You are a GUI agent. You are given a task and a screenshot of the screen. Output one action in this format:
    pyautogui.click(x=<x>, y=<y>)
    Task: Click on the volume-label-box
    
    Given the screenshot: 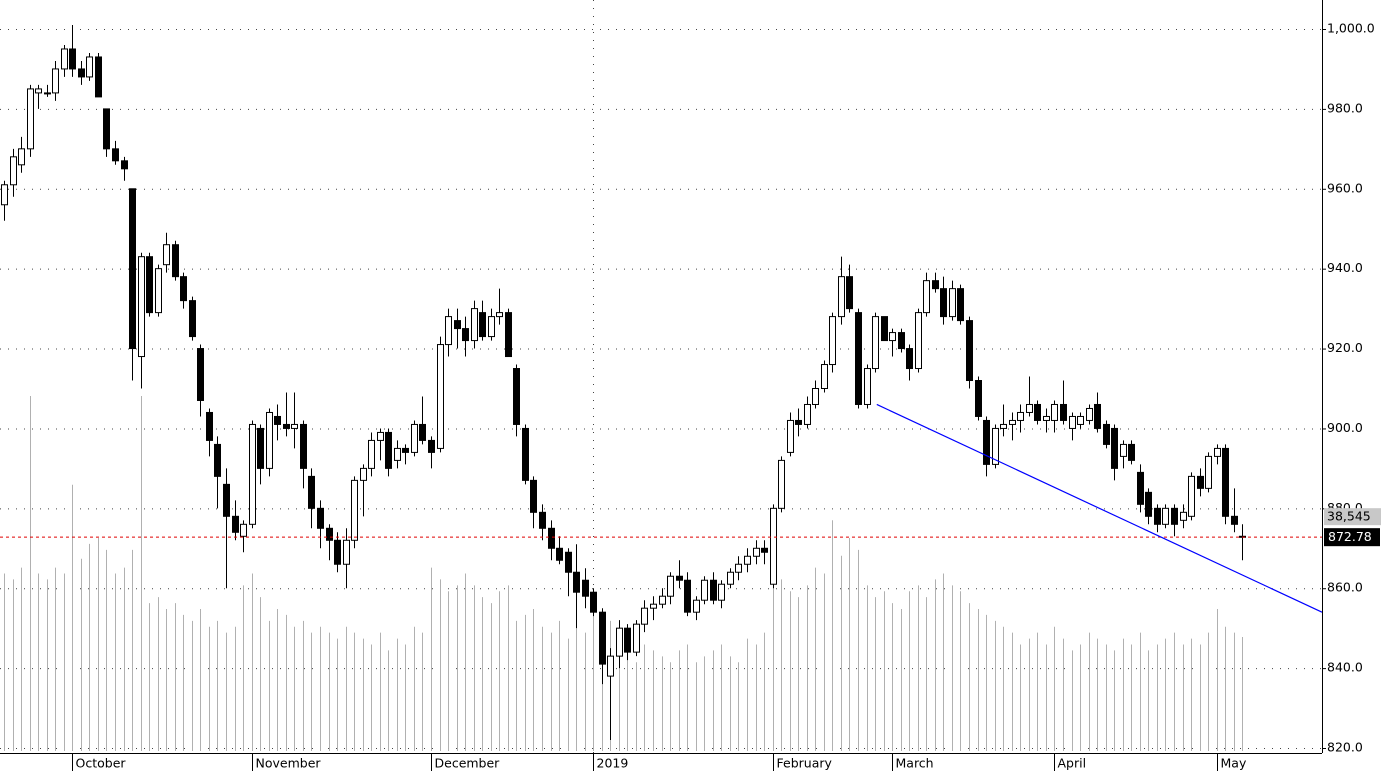 What is the action you would take?
    pyautogui.click(x=1352, y=517)
    